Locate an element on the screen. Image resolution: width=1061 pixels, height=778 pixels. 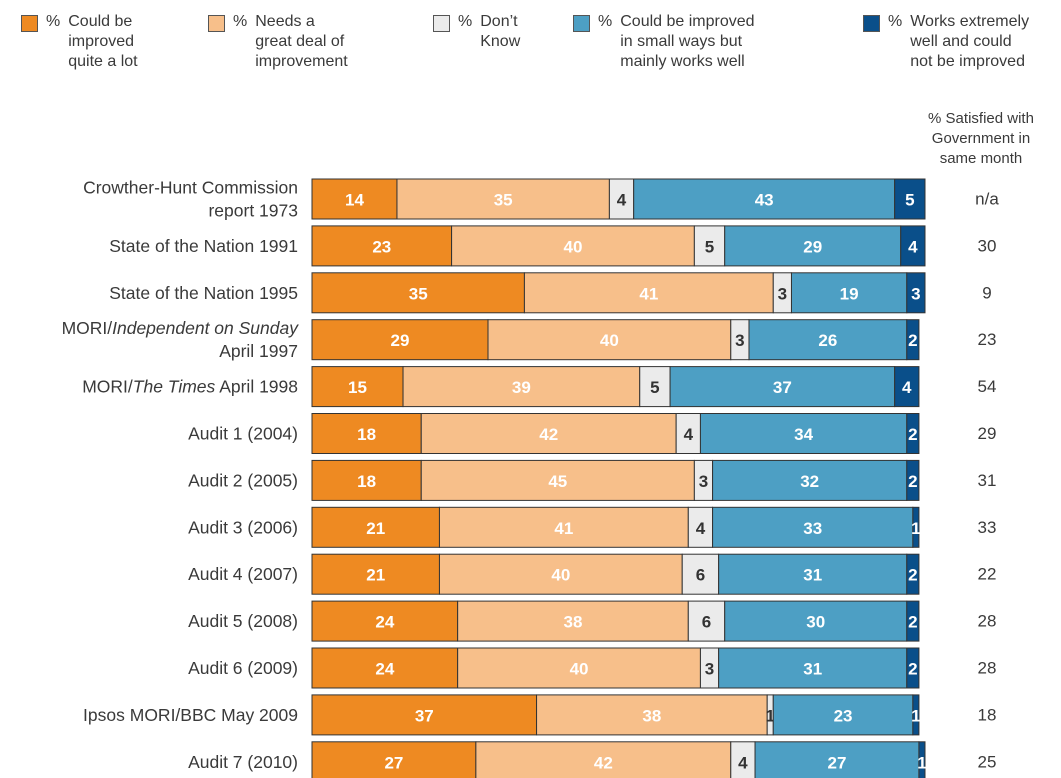
category-label: Crowther-Hunt Commission is located at coordinates (190, 188).